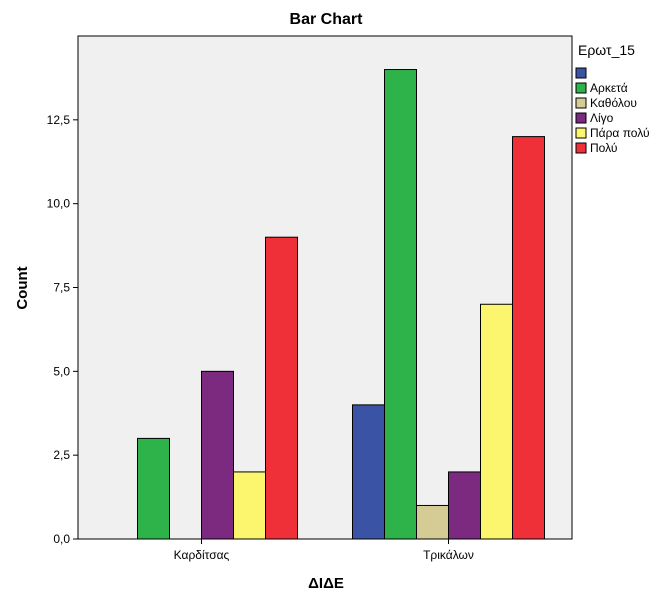 The image size is (660, 593). What do you see at coordinates (620, 133) in the screenshot?
I see `legend-label: Πάρα πολύ` at bounding box center [620, 133].